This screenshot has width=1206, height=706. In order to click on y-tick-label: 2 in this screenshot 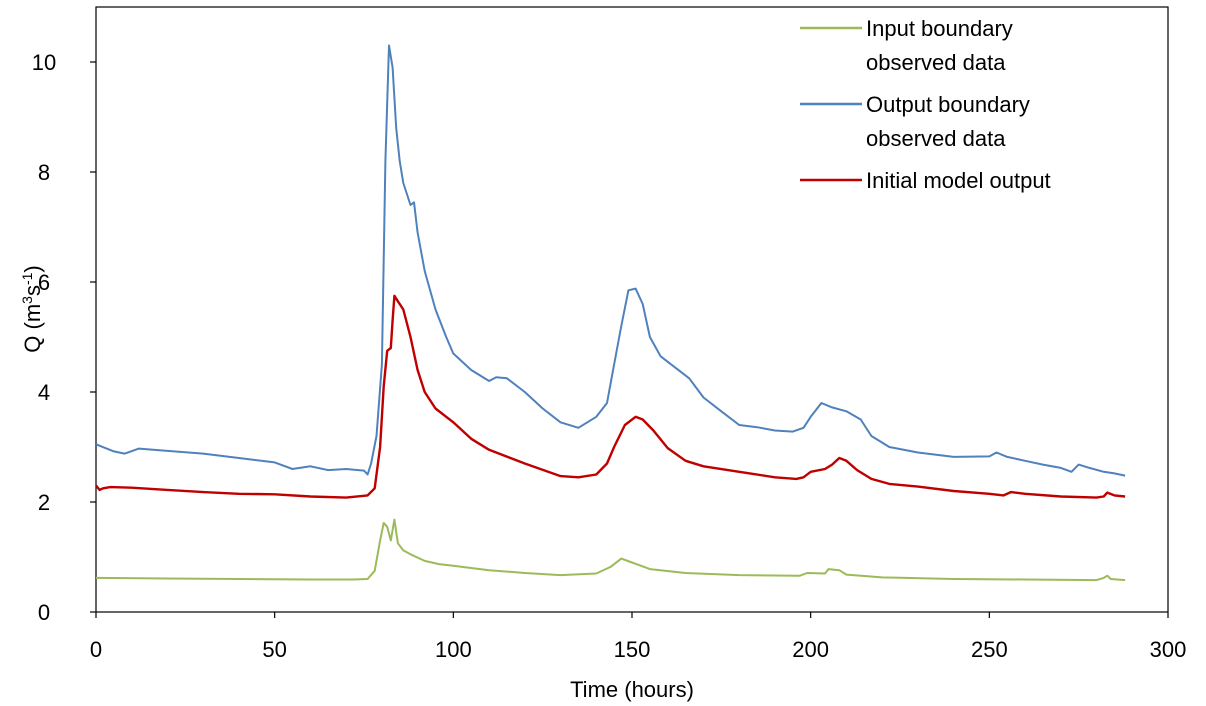, I will do `click(44, 502)`.